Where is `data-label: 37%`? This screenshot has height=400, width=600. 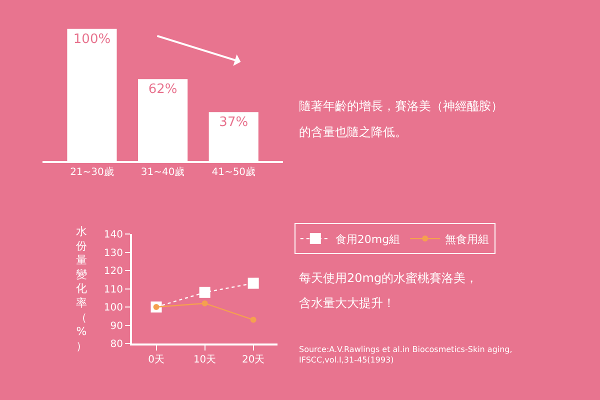
data-label: 37% is located at coordinates (233, 122).